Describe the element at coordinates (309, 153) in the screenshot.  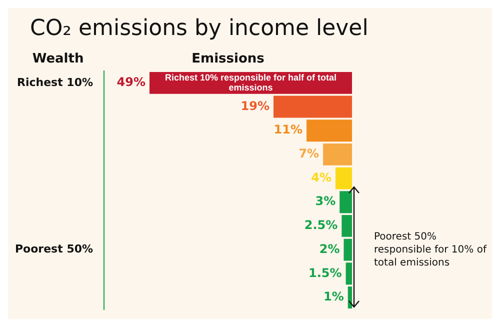
I see `data-label: 7%` at that location.